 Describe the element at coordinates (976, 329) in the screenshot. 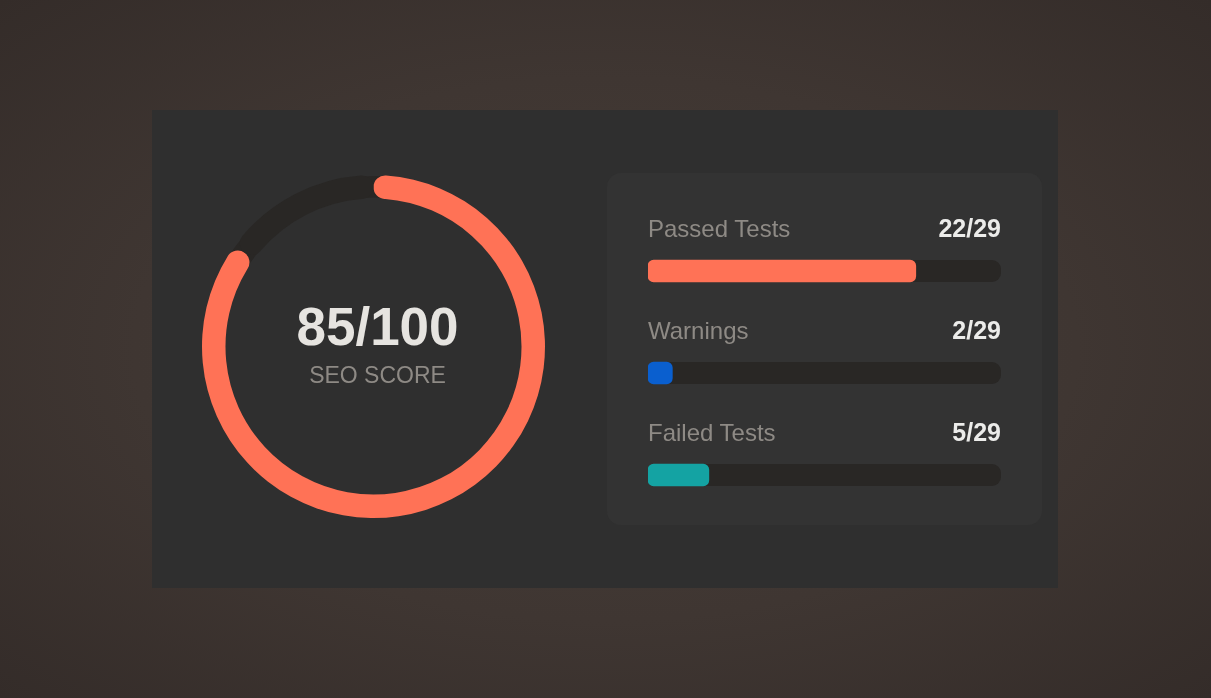

I see `data-label: 2/29` at that location.